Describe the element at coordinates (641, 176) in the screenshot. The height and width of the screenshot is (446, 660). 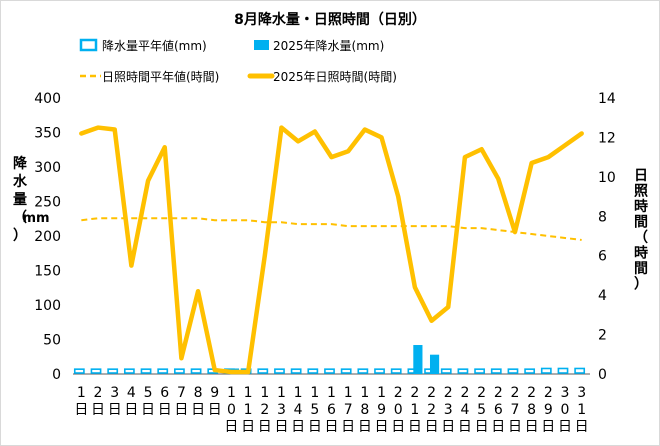
I see `svg-text: 日` at that location.